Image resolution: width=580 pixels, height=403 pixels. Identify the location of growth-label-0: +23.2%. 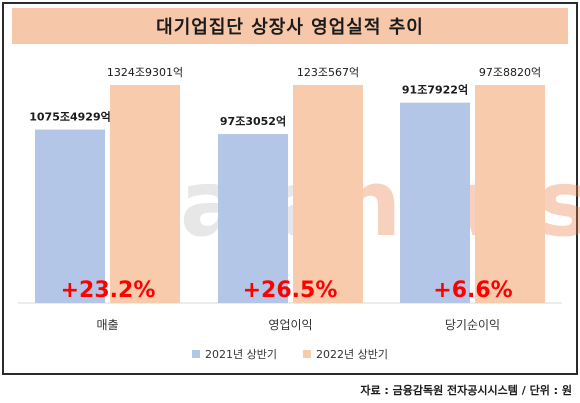
(108, 290).